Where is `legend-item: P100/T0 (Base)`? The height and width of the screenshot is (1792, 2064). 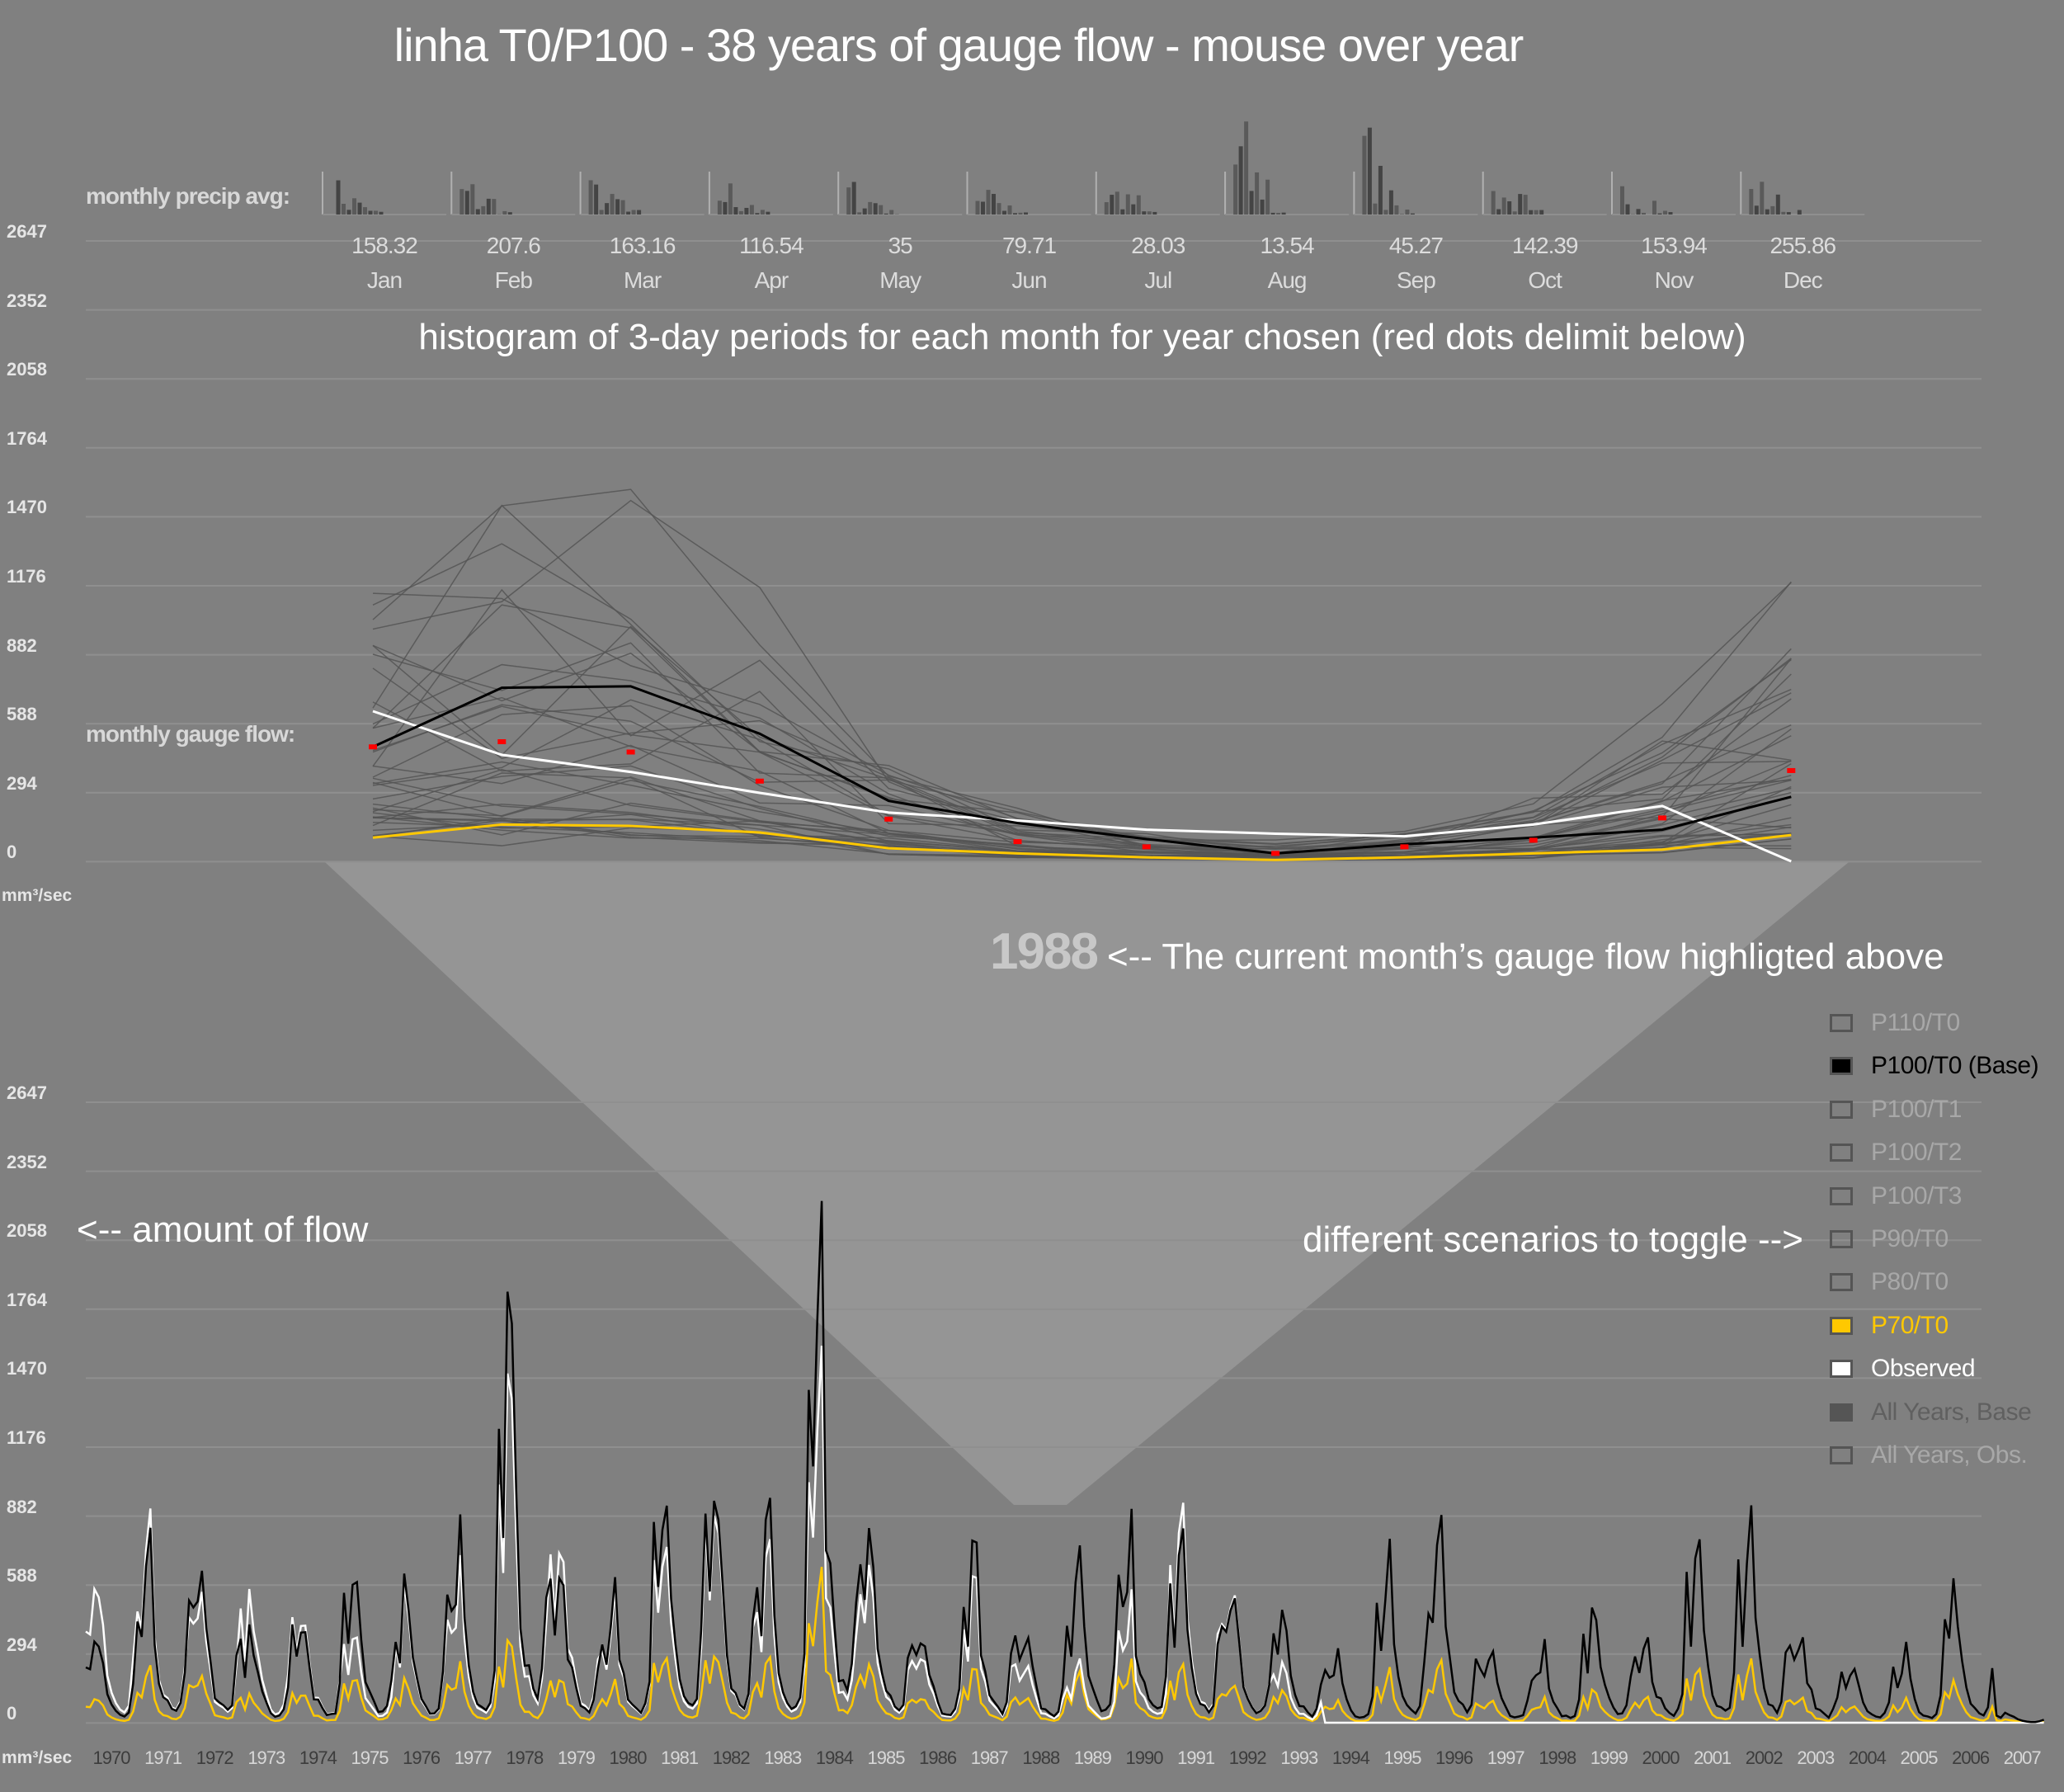
legend-item: P100/T0 (Base) is located at coordinates (1934, 1065).